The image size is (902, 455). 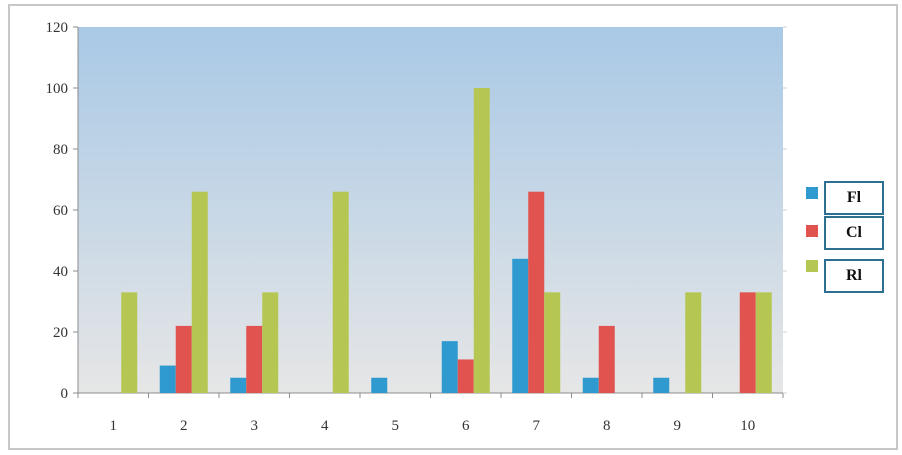 What do you see at coordinates (812, 231) in the screenshot?
I see `legend-swatch-cl` at bounding box center [812, 231].